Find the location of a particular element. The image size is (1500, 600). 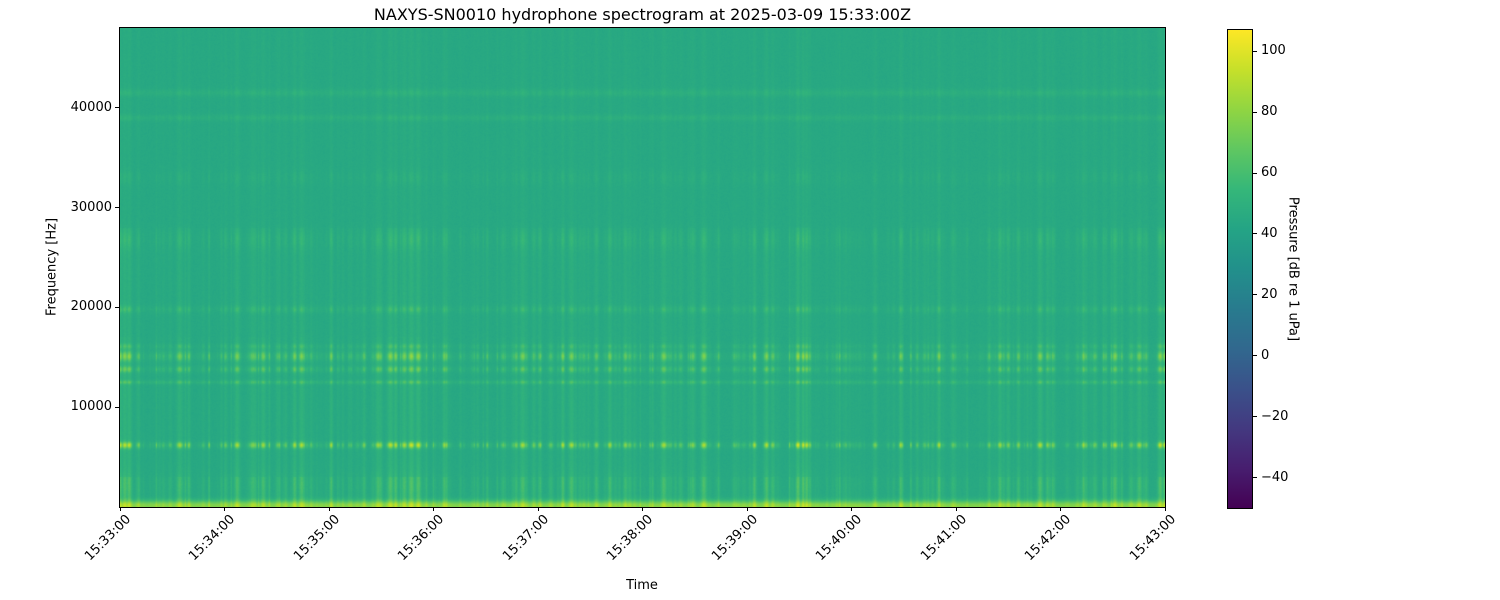

y-axis-label: Frequency [Hz] is located at coordinates (52, 267).